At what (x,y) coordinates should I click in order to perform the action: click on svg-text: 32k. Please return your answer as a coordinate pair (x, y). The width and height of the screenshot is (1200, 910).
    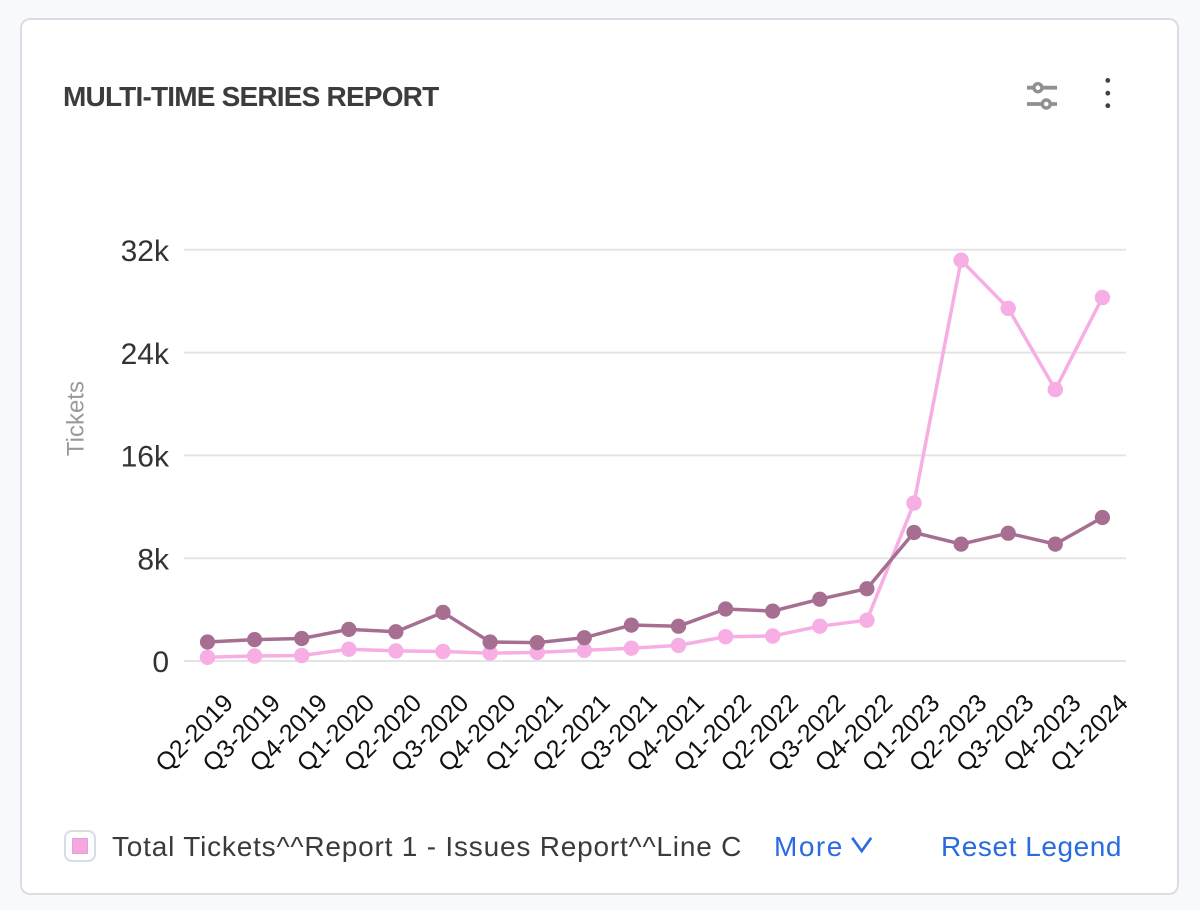
    Looking at the image, I should click on (145, 251).